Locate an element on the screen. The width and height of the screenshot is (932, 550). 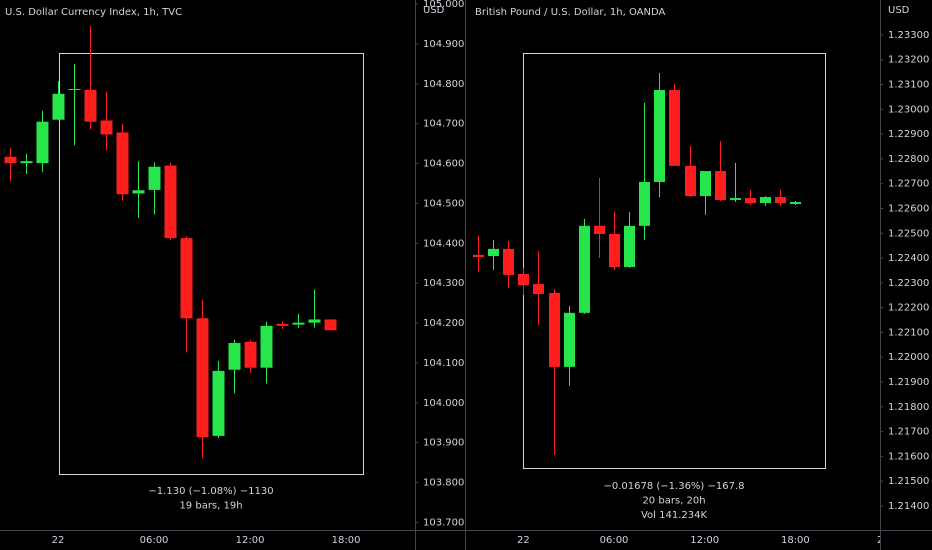
y-tick-label: 1.22700 is located at coordinates (908, 184).